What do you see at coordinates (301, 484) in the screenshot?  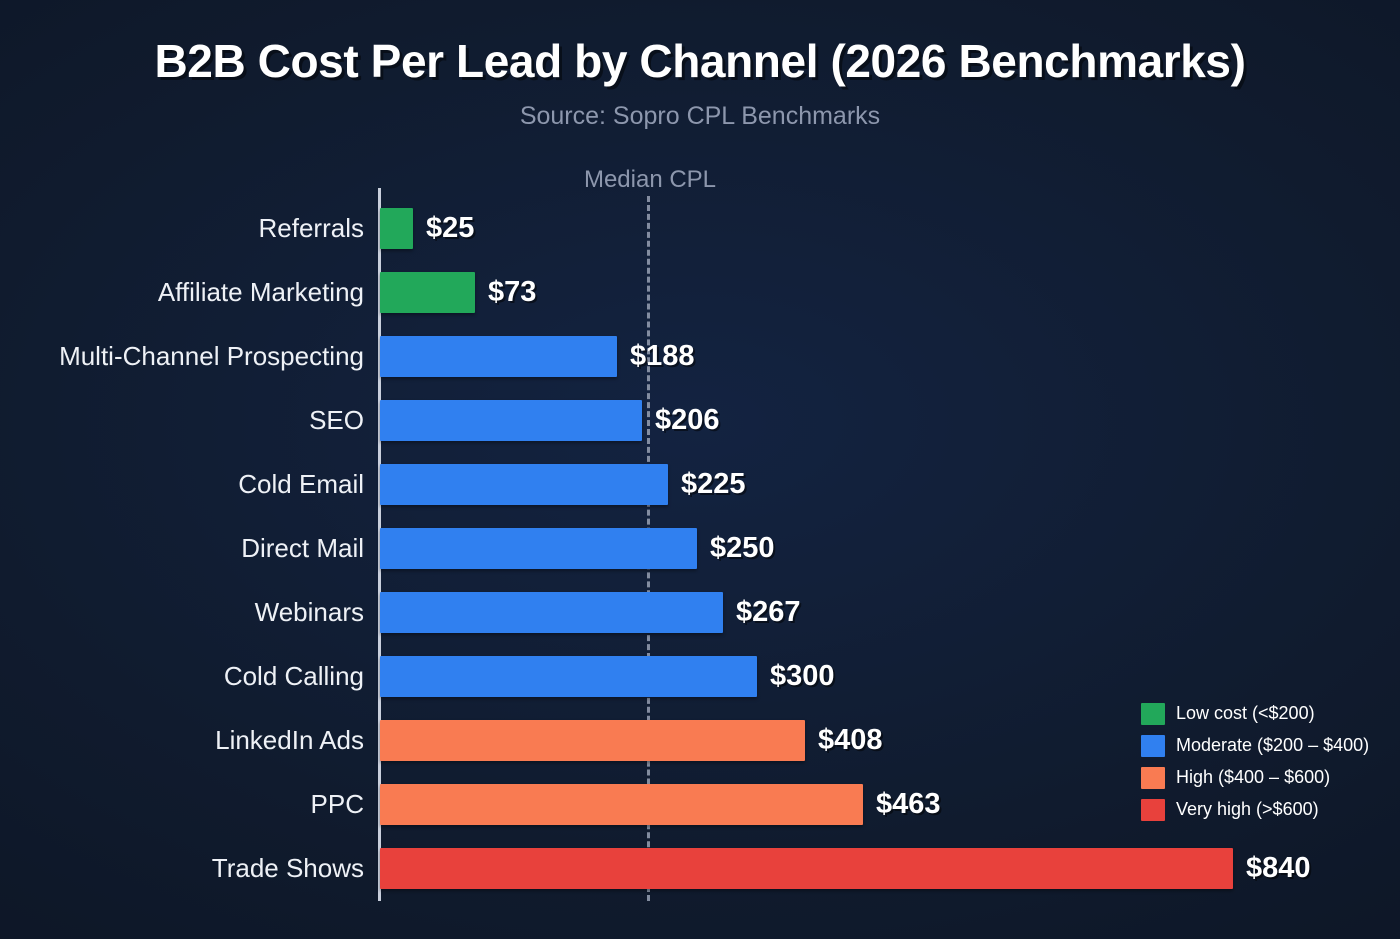 I see `category-label: Cold Email` at bounding box center [301, 484].